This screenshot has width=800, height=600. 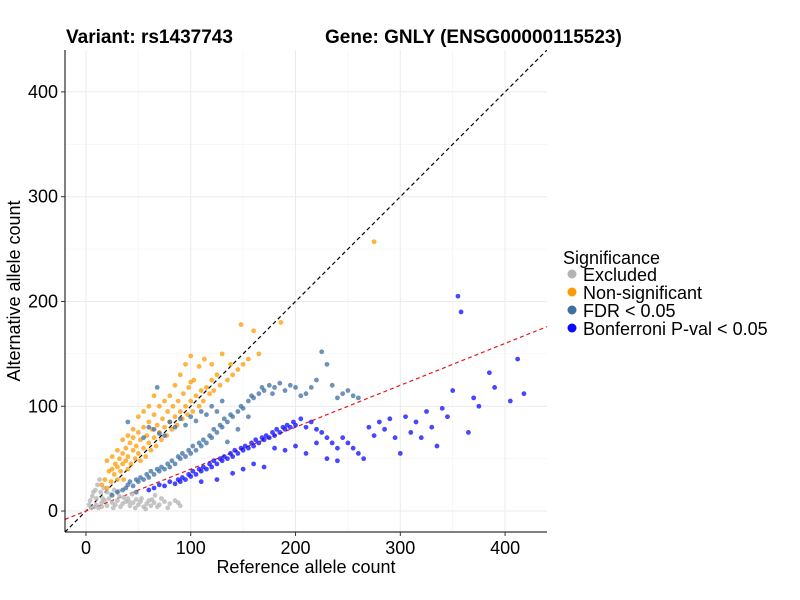 I want to click on legend-title: Significance, so click(x=611, y=258).